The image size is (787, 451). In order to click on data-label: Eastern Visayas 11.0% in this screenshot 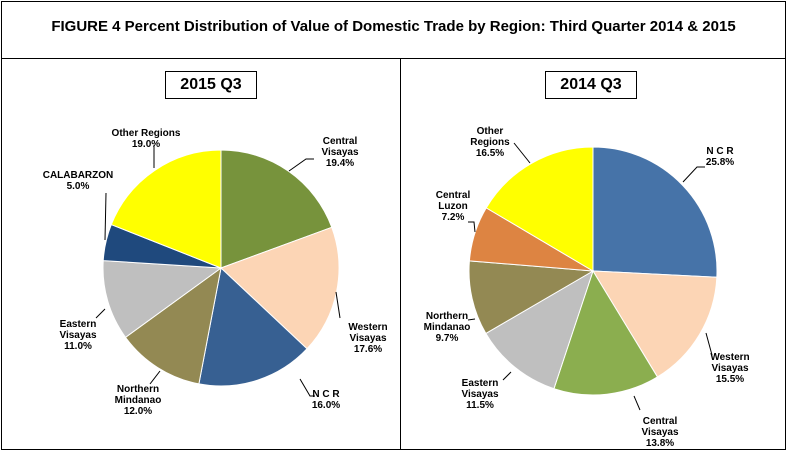, I will do `click(78, 335)`.